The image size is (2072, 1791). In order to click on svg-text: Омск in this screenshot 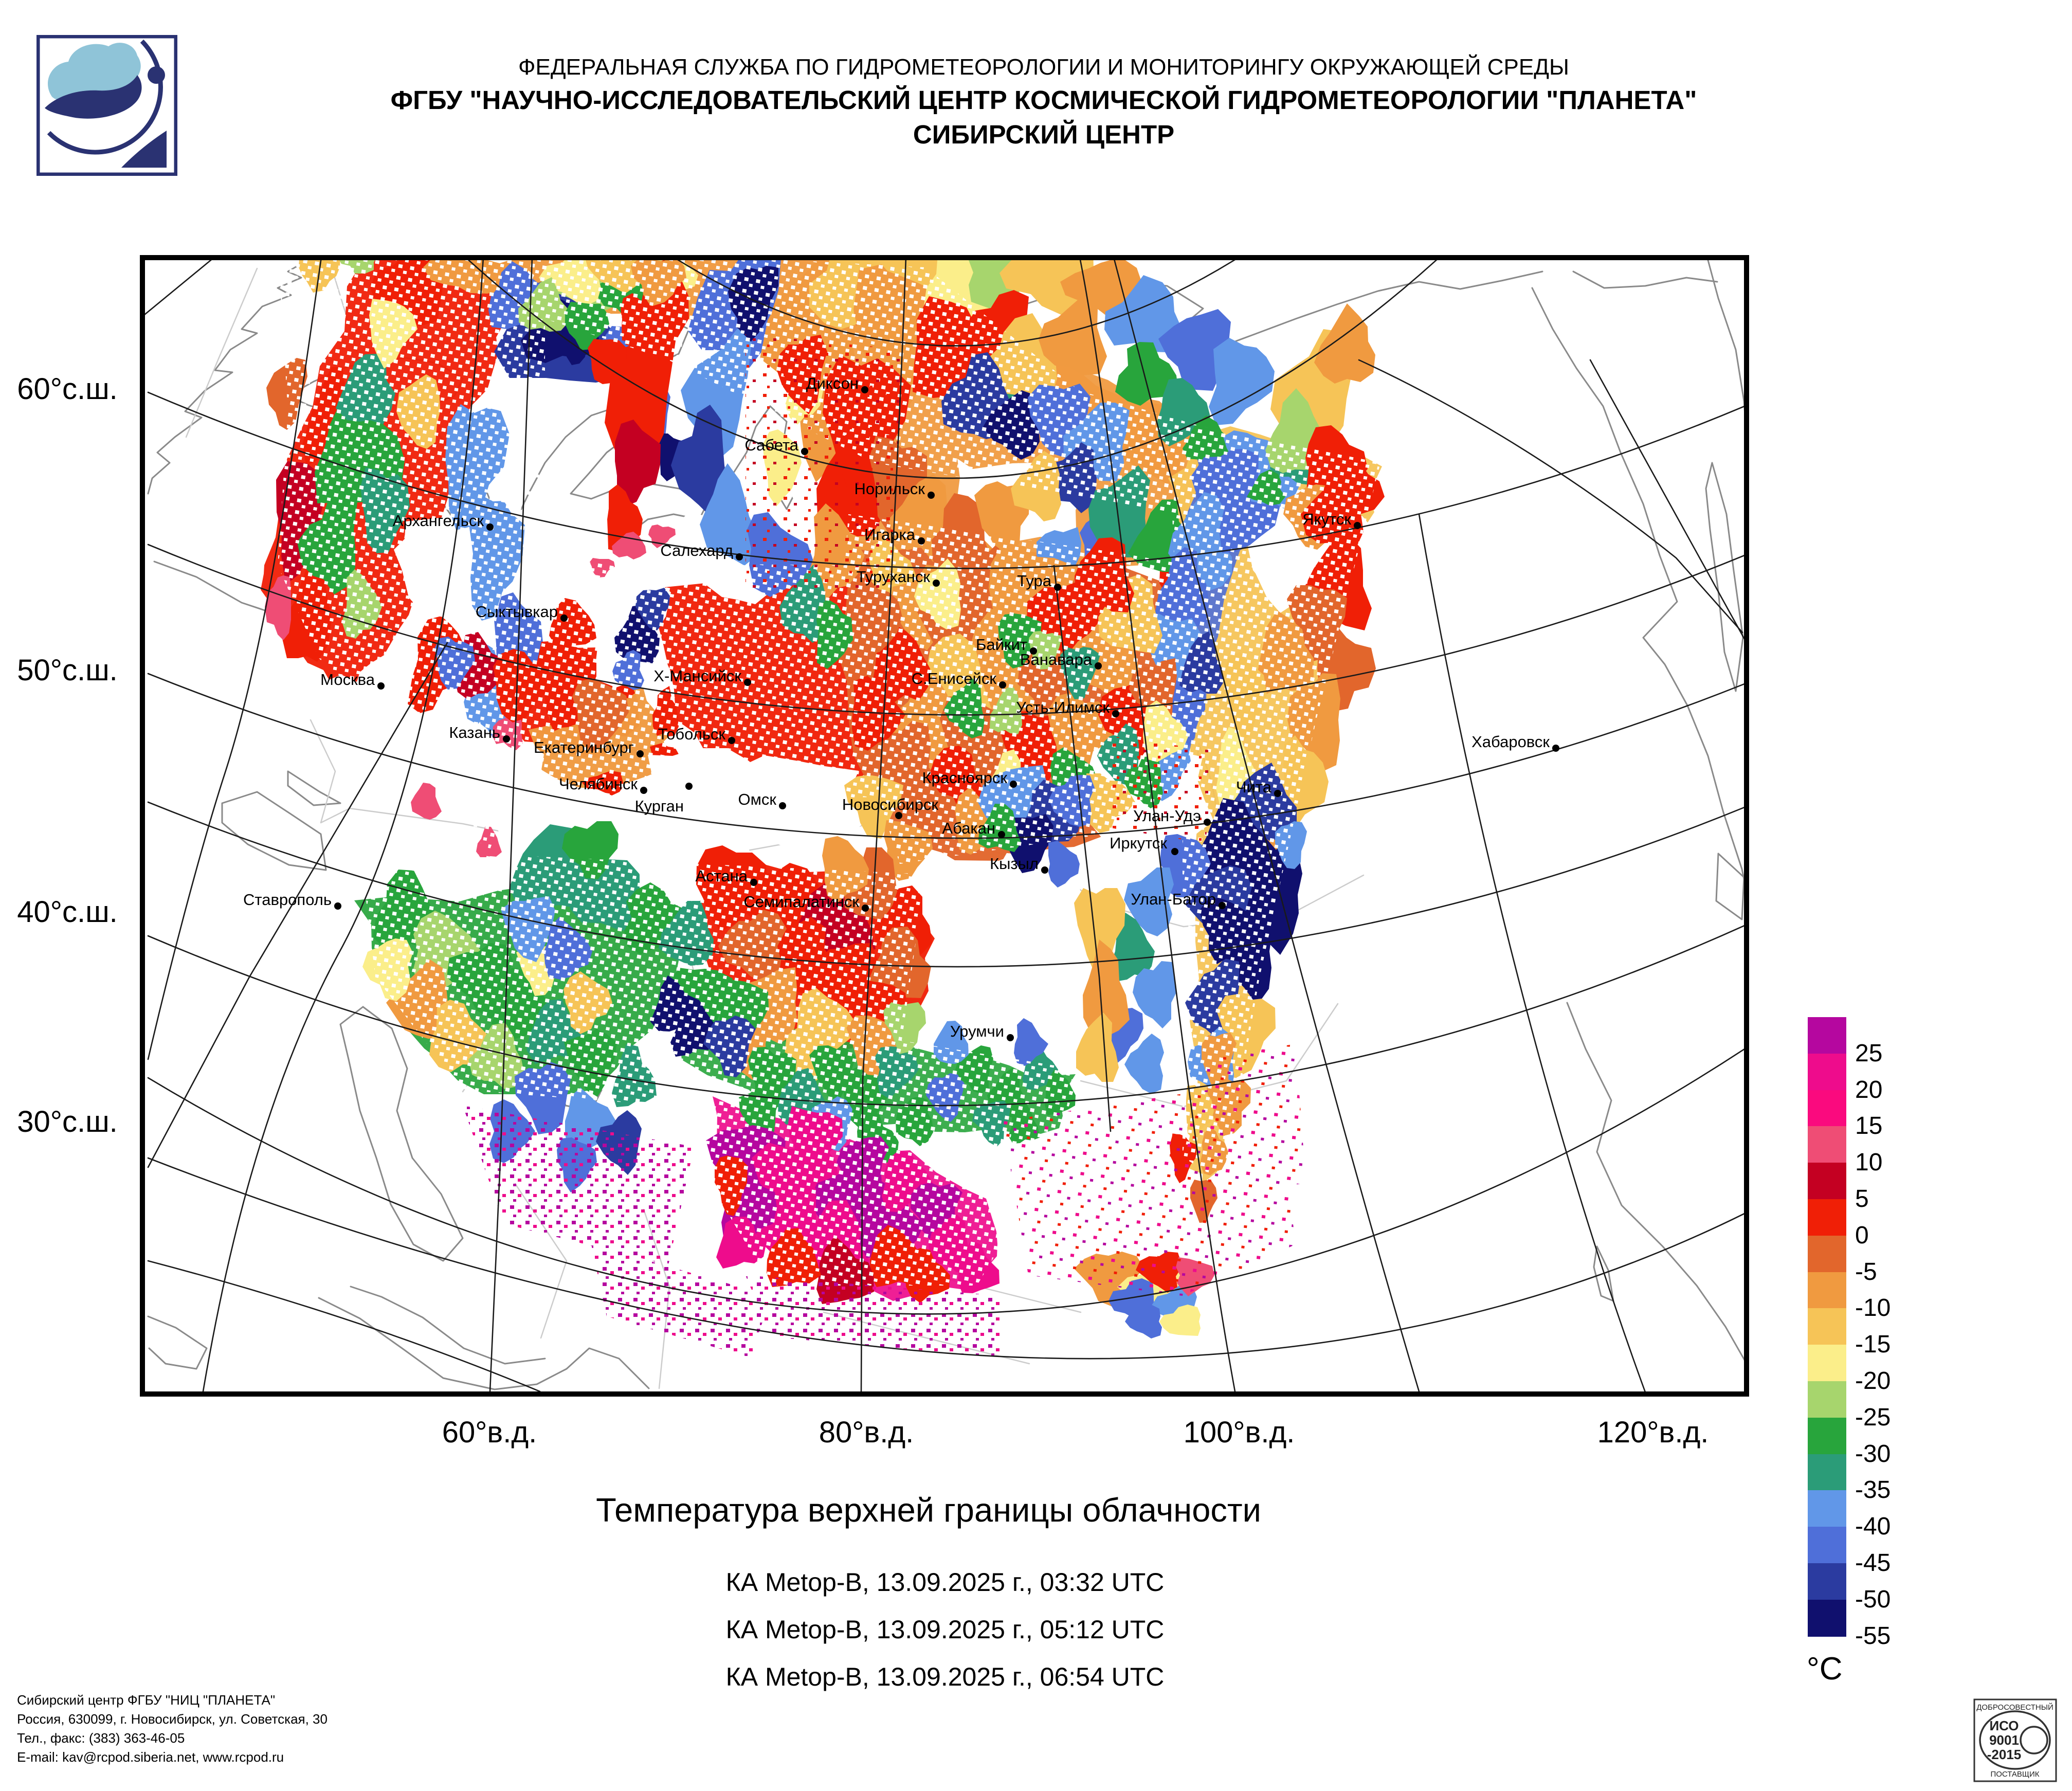, I will do `click(757, 799)`.